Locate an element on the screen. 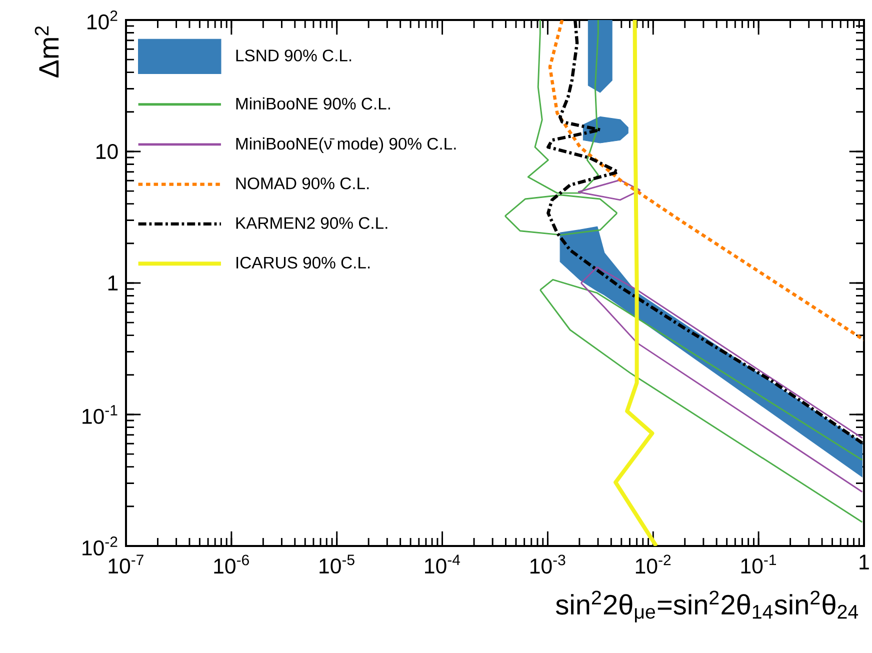  y-axis-title: Δm$^{2}$ is located at coordinates (46, 52).